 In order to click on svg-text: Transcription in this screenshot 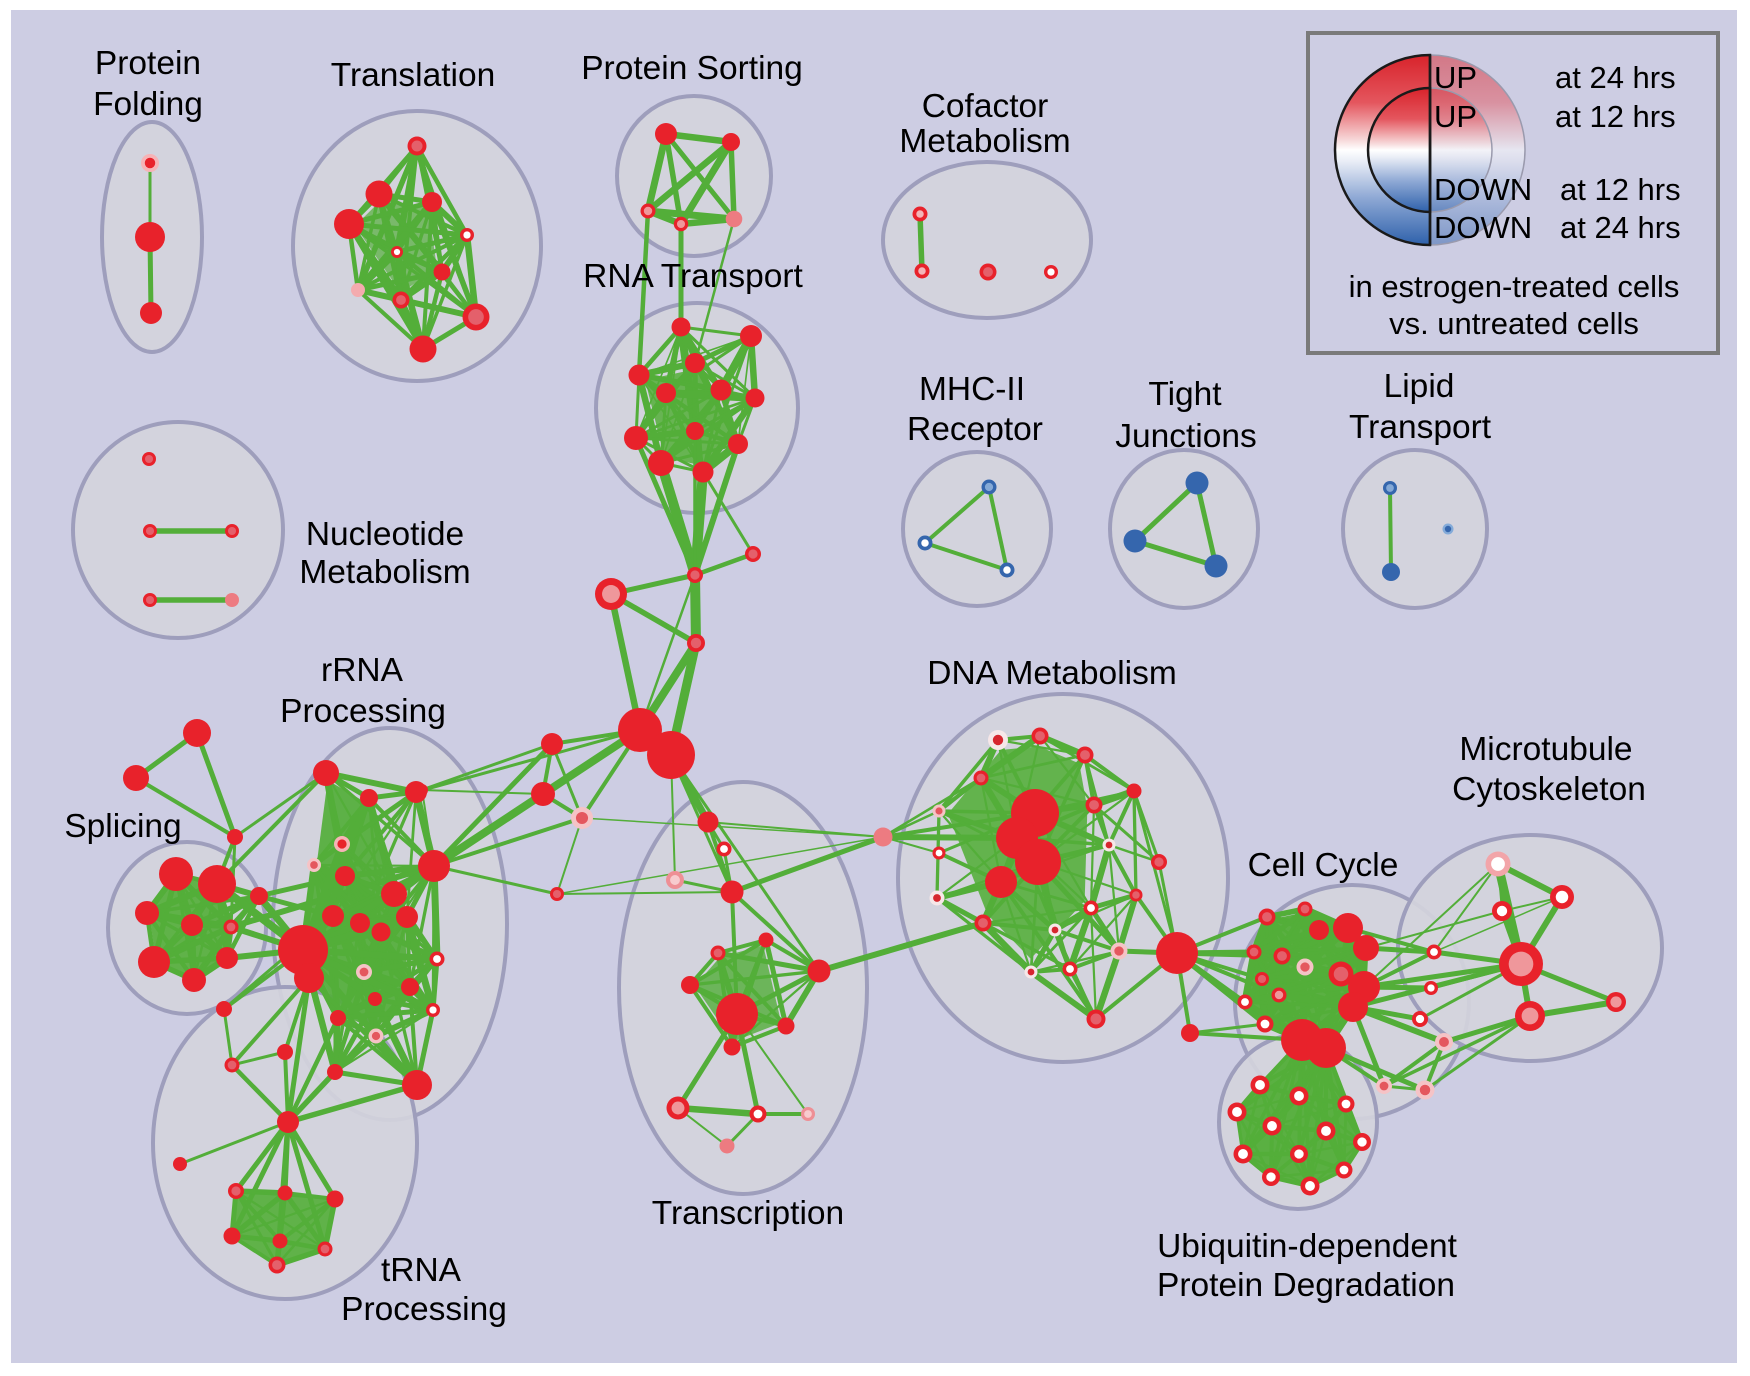, I will do `click(748, 1213)`.